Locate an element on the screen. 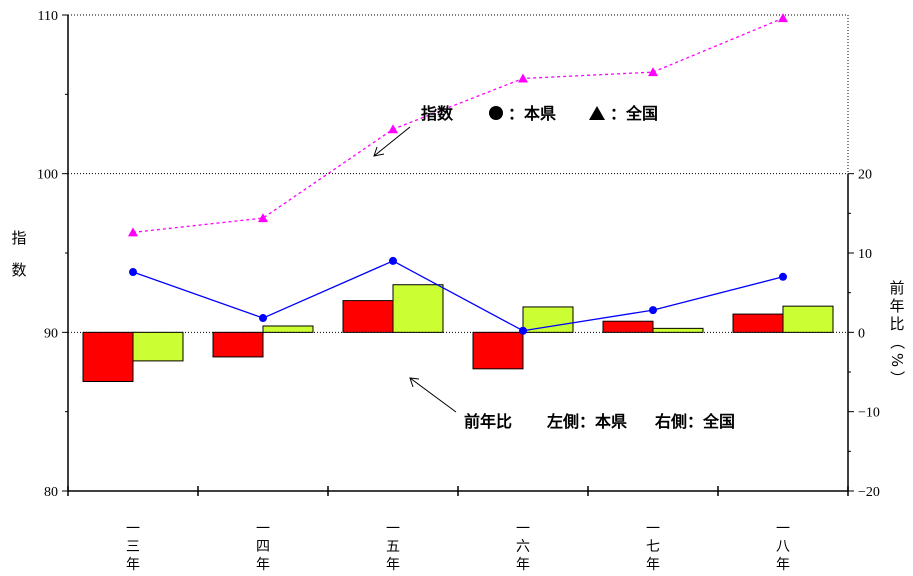 This screenshot has width=913, height=576. legend-index-series1: ：本県 is located at coordinates (532, 113).